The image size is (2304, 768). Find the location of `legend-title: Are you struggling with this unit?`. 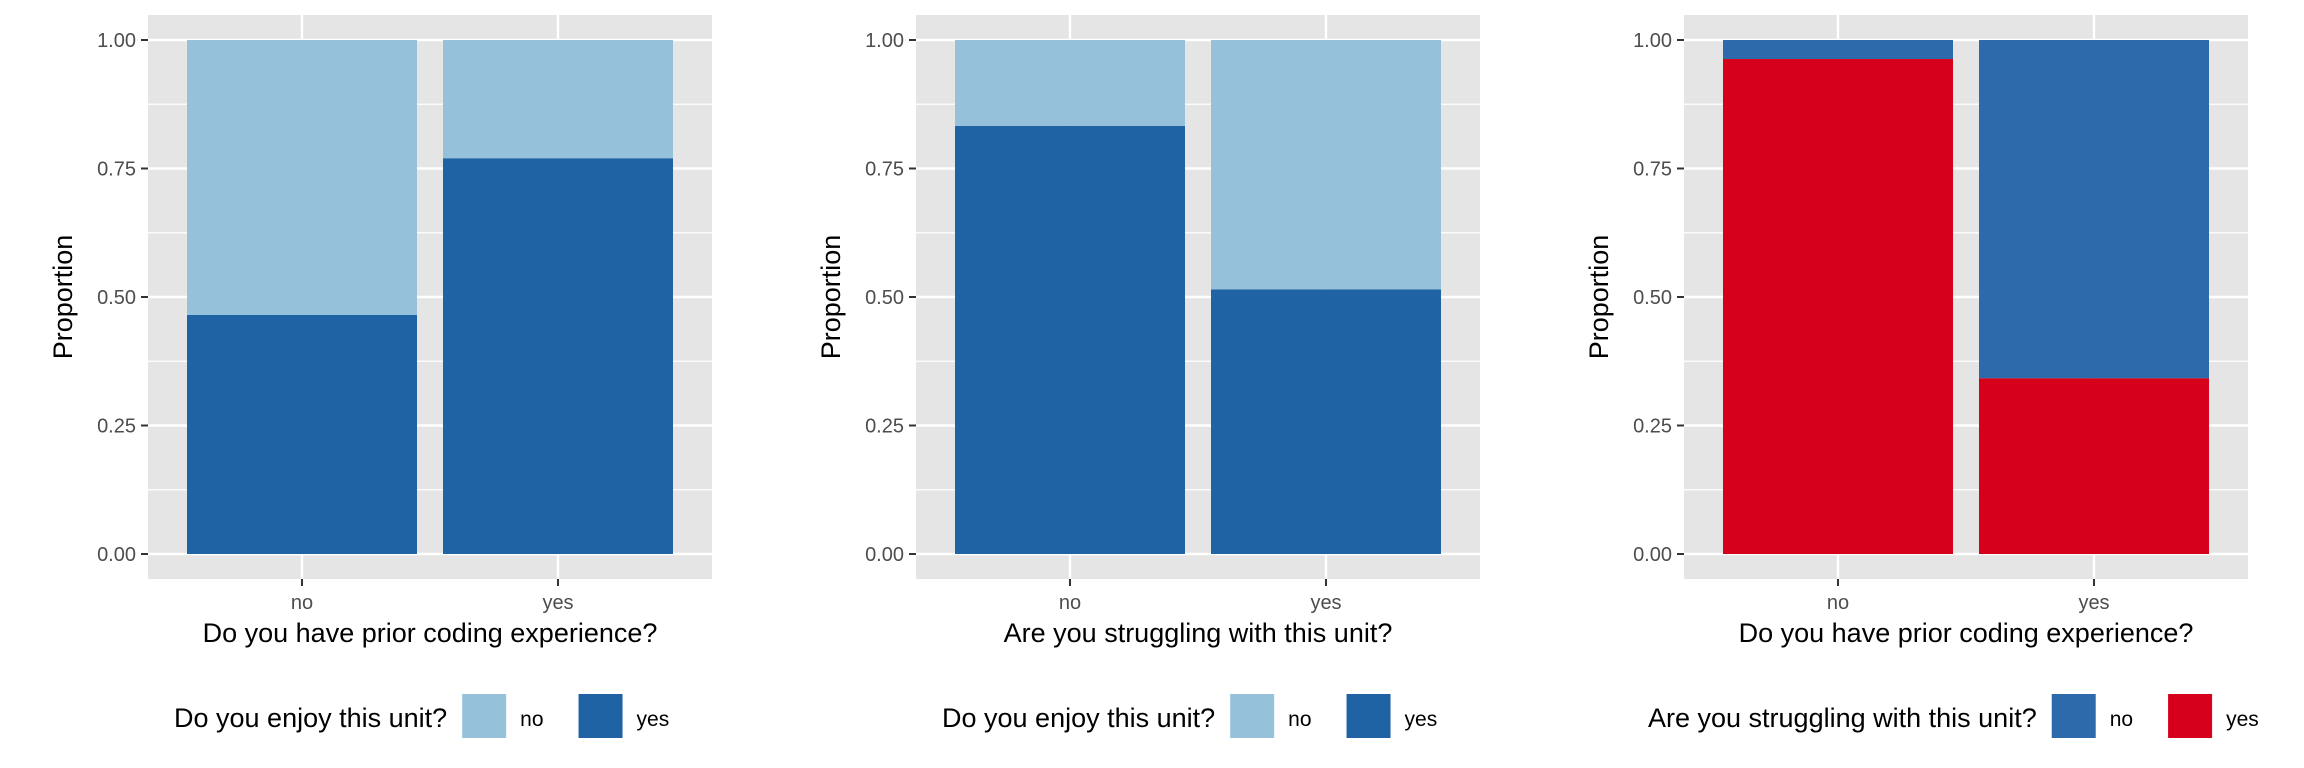

legend-title: Are you struggling with this unit? is located at coordinates (1842, 718).